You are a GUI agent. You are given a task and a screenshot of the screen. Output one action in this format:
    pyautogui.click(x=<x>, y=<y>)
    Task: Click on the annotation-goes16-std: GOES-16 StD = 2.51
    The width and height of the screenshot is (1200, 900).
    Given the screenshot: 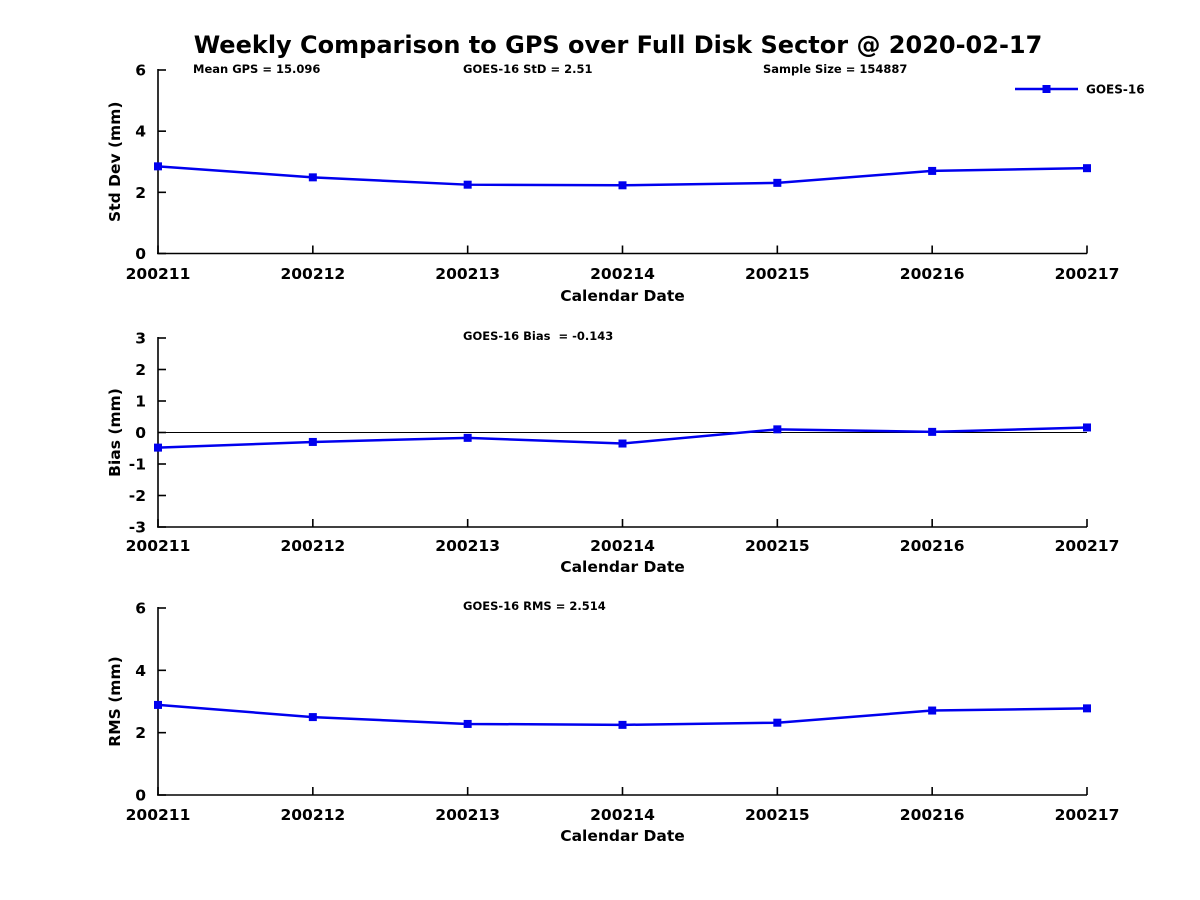 What is the action you would take?
    pyautogui.click(x=527, y=69)
    